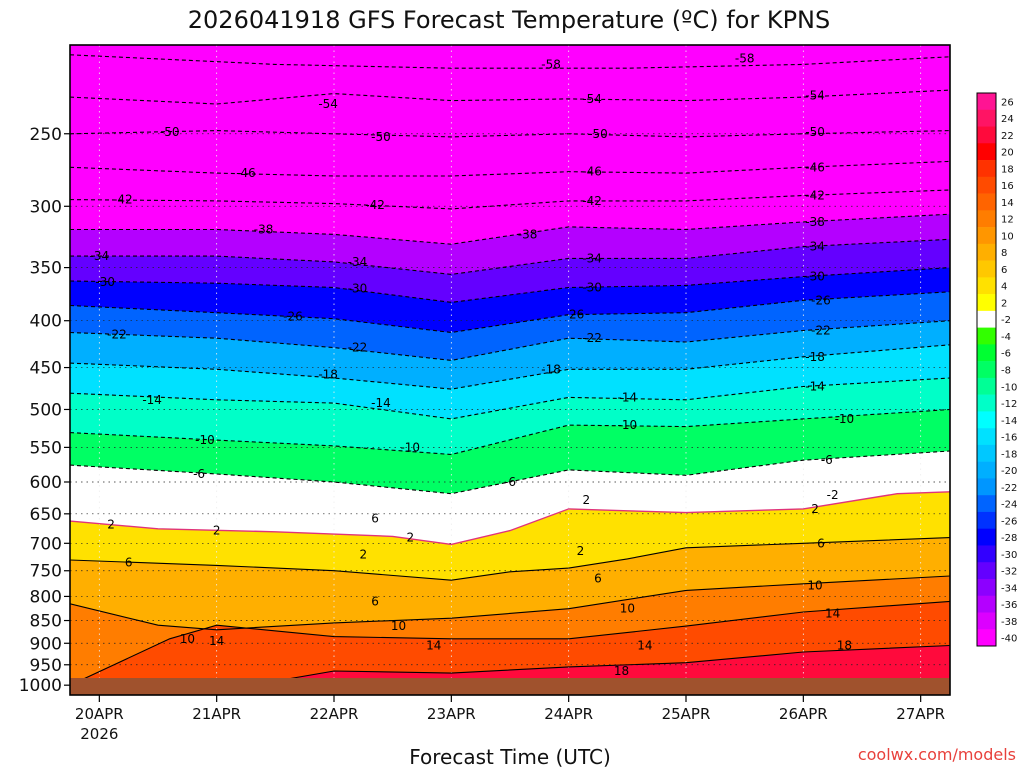  I want to click on y-tick-label: 1000, so click(40, 686).